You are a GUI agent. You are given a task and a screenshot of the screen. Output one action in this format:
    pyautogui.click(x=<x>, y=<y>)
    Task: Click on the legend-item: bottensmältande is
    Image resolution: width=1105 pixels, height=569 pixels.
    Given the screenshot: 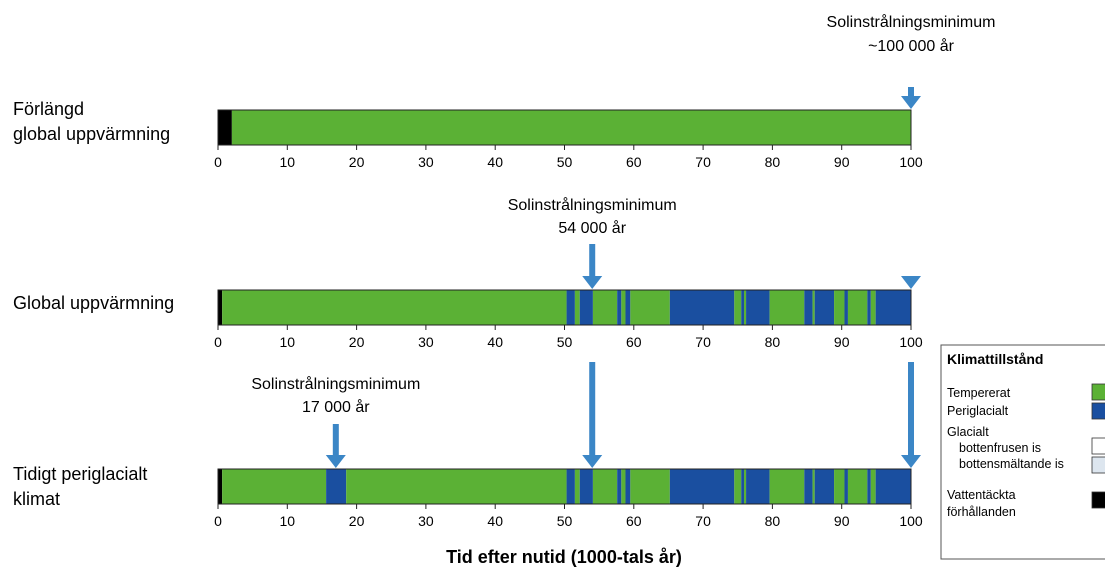 What is the action you would take?
    pyautogui.click(x=1032, y=465)
    